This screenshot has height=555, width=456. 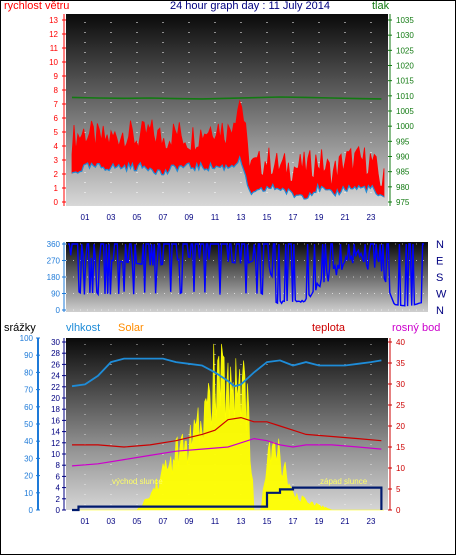 I want to click on wind-time-tick-label: 07, so click(x=163, y=217).